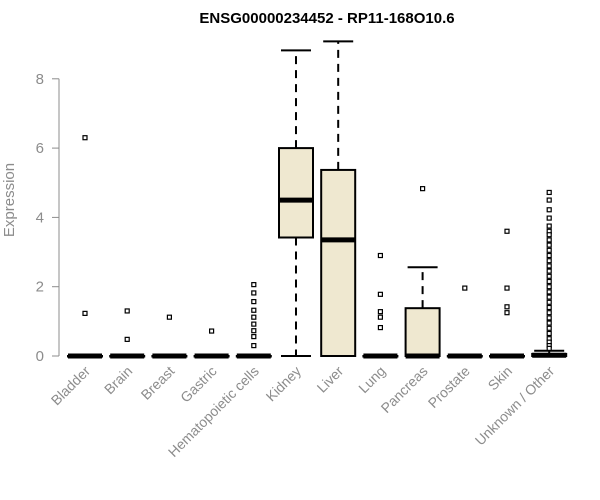 Image resolution: width=600 pixels, height=500 pixels. Describe the element at coordinates (40, 148) in the screenshot. I see `y-tick-label-3: 6` at that location.